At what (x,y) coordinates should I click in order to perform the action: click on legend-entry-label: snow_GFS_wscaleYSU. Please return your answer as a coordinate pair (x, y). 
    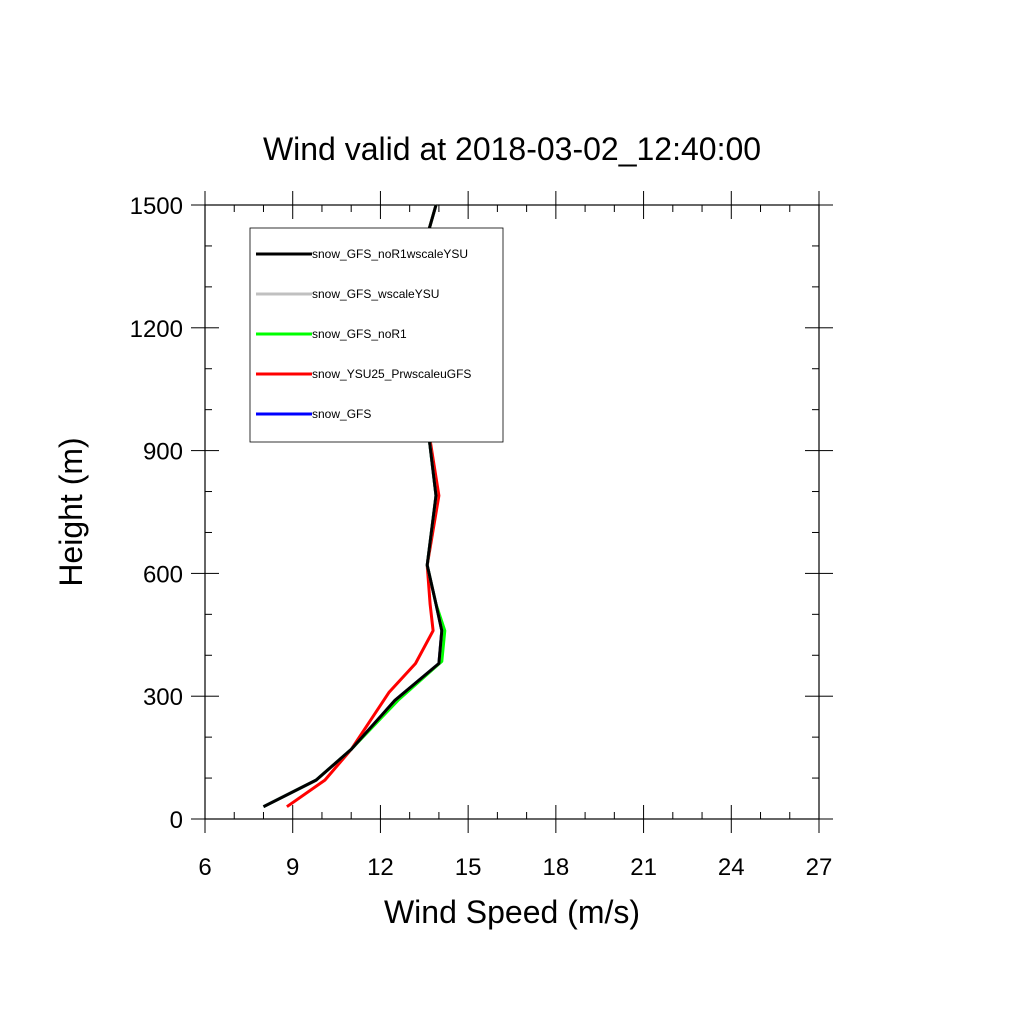
    Looking at the image, I should click on (375, 294).